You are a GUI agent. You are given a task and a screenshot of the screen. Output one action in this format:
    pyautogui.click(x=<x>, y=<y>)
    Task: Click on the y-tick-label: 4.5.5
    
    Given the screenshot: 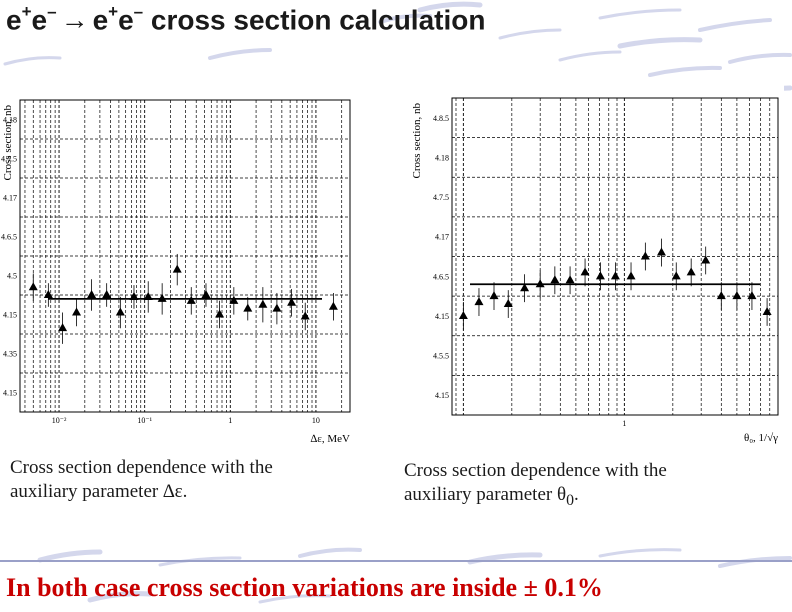 What is the action you would take?
    pyautogui.click(x=441, y=356)
    